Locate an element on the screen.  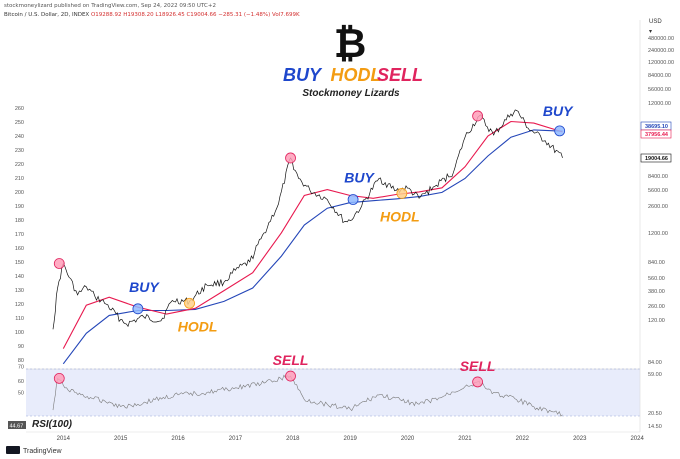
rsi-title: RSI(100) is located at coordinates (52, 424).